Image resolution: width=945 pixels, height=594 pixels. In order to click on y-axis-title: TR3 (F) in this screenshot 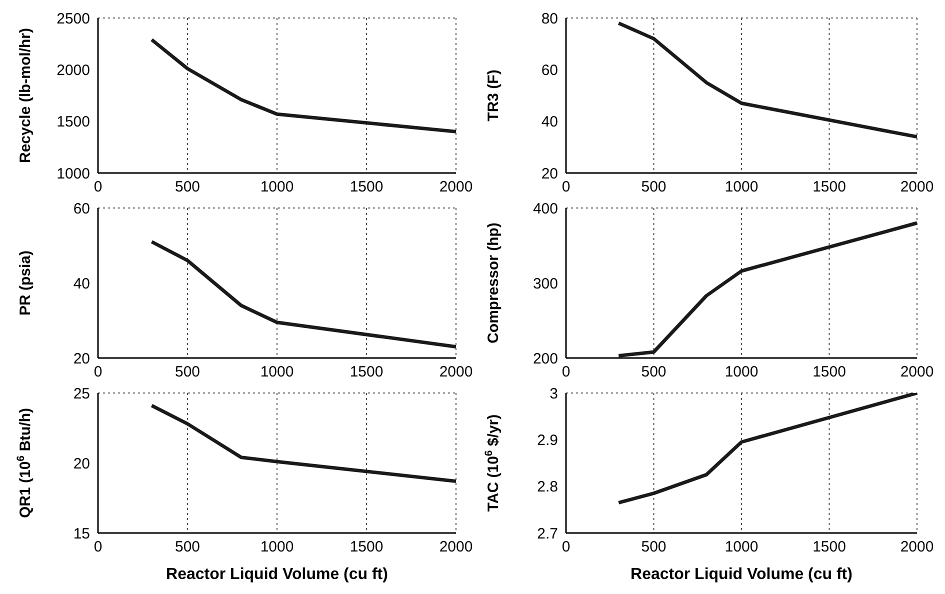, I will do `click(493, 96)`.